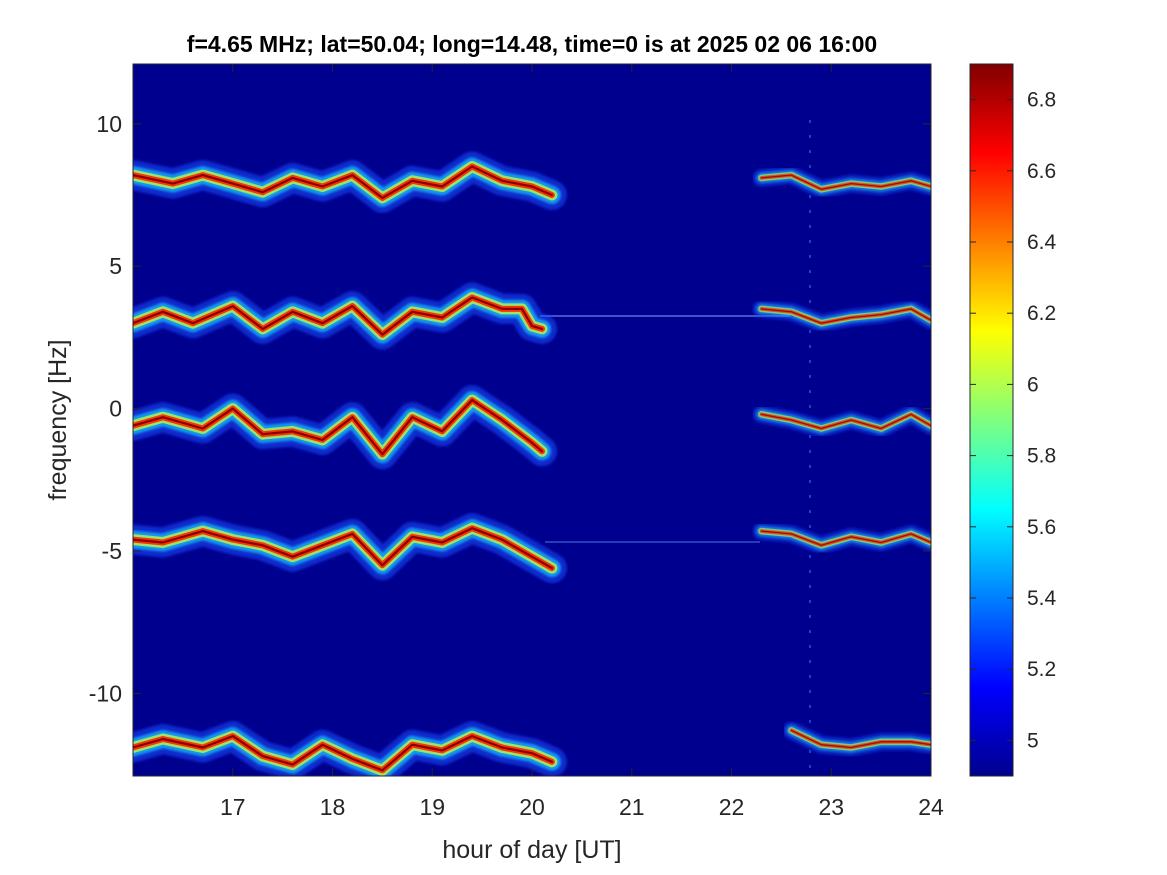 The image size is (1167, 875). I want to click on x-tick-label: 21, so click(632, 807).